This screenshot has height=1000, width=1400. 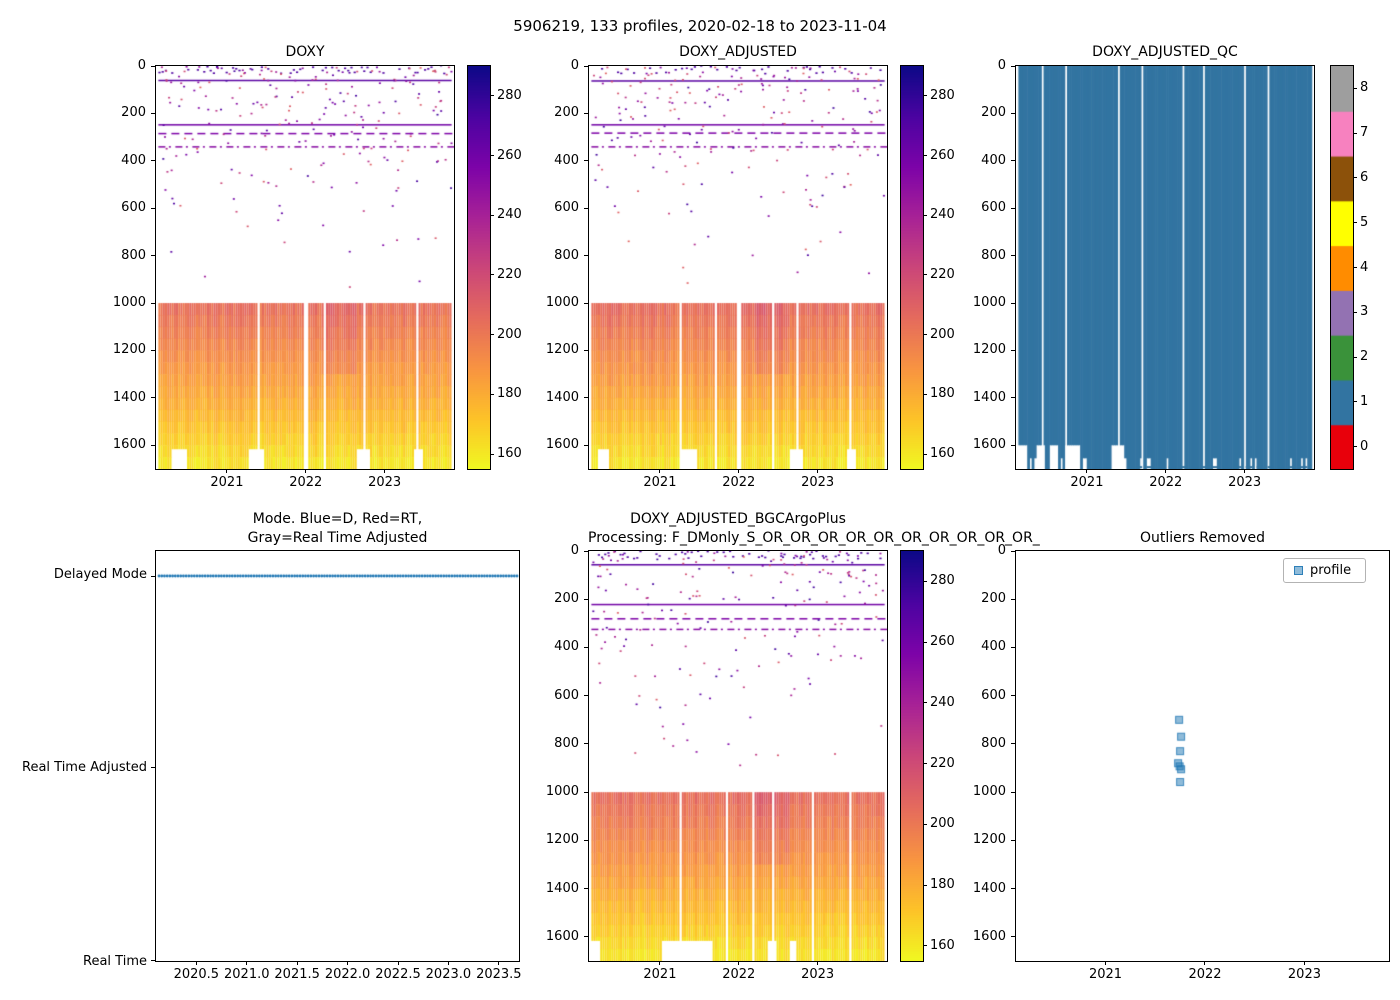 I want to click on colorbar-tick-label: 280, so click(x=509, y=95).